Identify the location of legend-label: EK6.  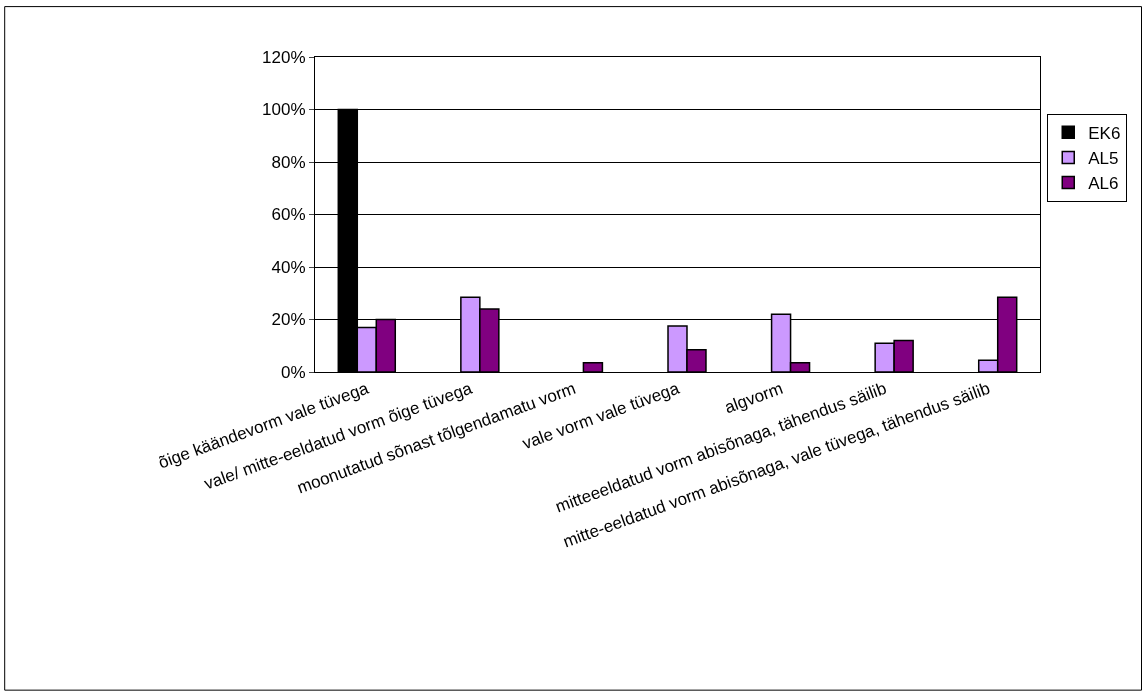
(1104, 133).